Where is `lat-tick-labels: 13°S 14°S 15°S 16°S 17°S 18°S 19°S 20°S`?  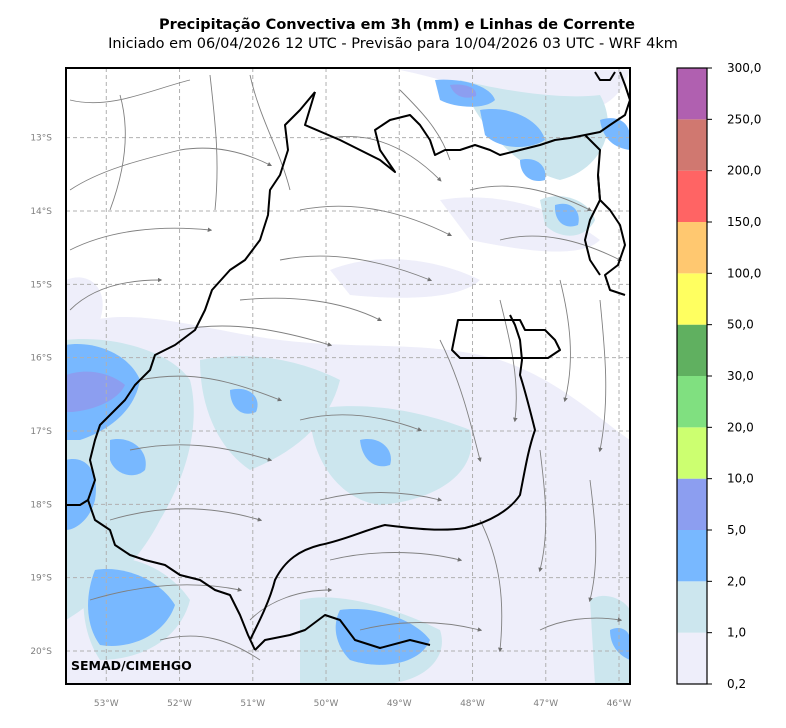 lat-tick-labels: 13°S 14°S 15°S 16°S 17°S 18°S 19°S 20°S is located at coordinates (41, 395).